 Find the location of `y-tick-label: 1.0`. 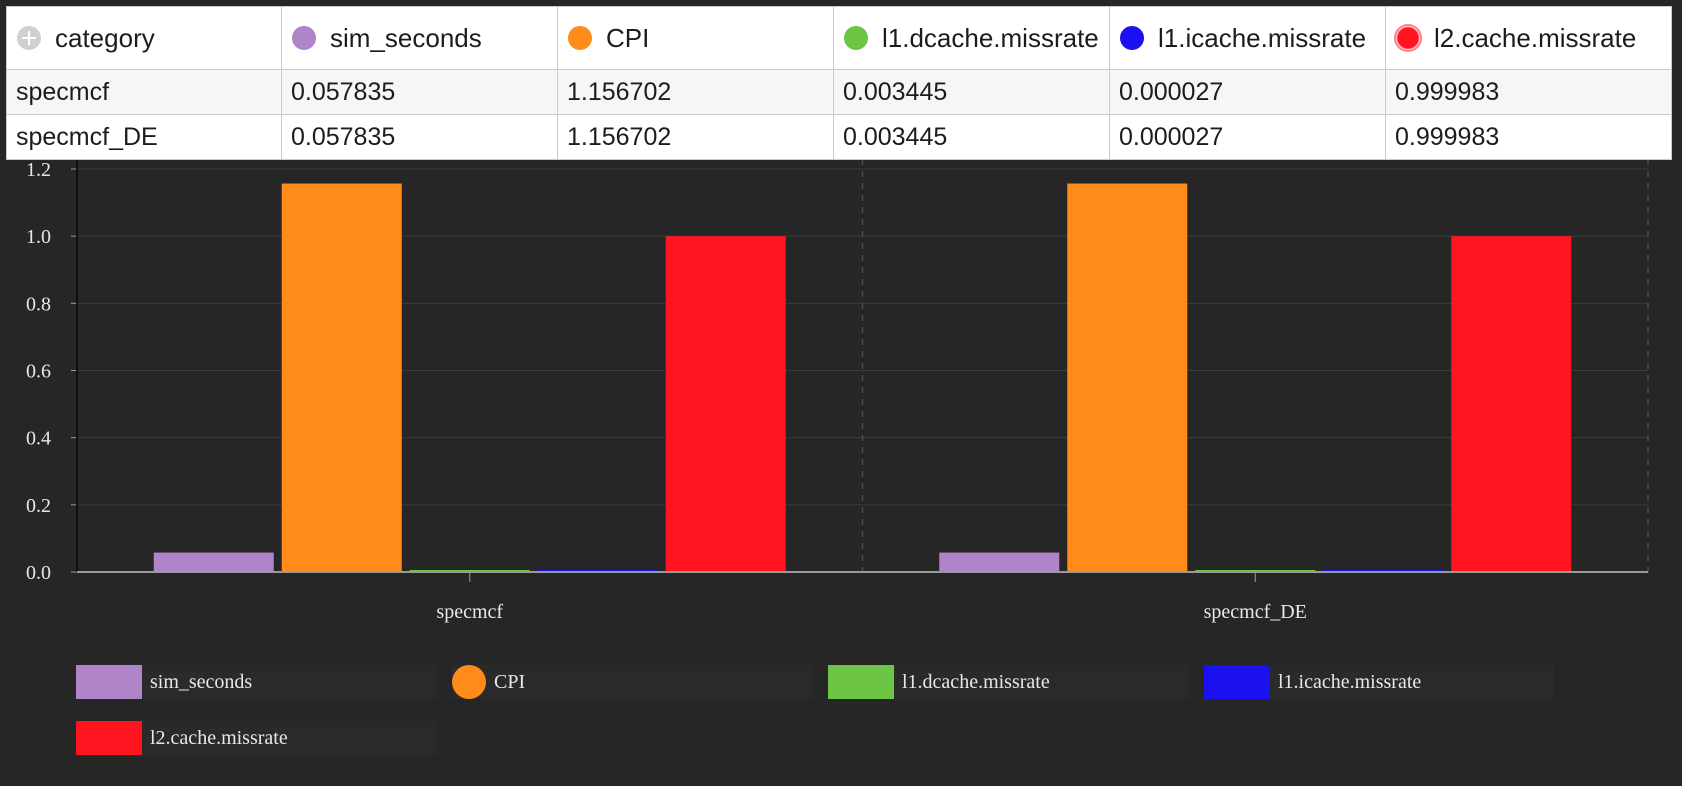

y-tick-label: 1.0 is located at coordinates (38, 237).